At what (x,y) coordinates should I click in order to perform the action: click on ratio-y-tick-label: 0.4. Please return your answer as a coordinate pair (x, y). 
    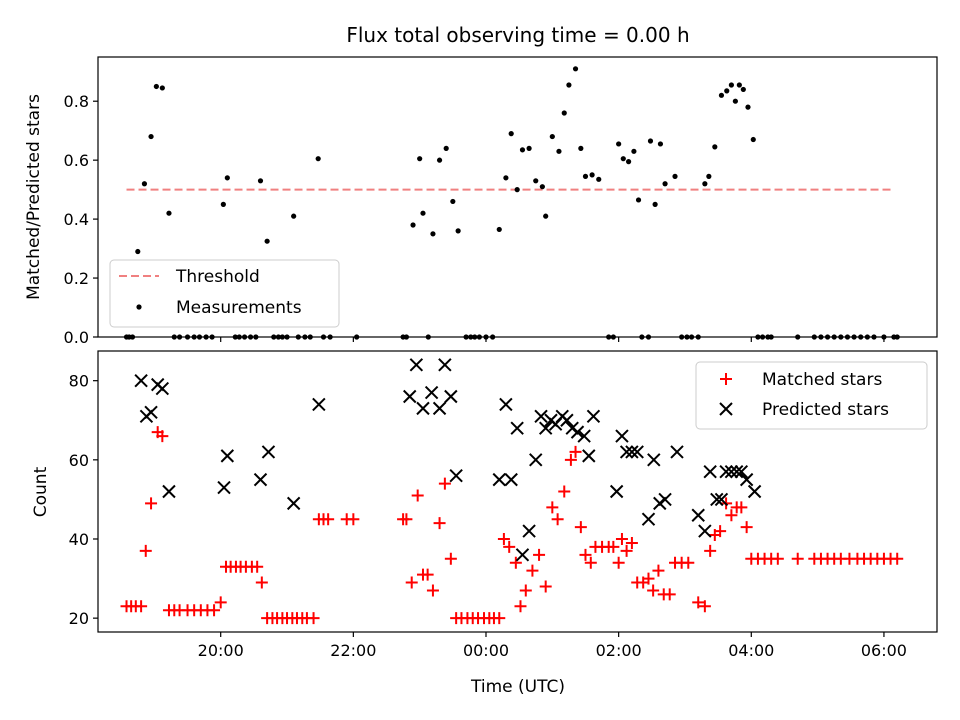
    Looking at the image, I should click on (76, 219).